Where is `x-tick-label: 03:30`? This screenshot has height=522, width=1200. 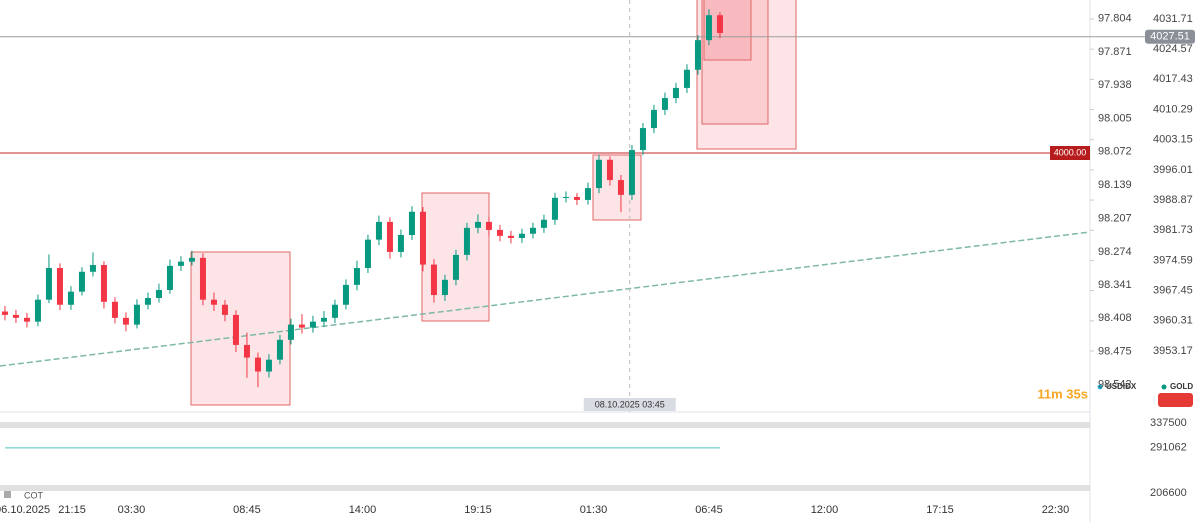 x-tick-label: 03:30 is located at coordinates (132, 510).